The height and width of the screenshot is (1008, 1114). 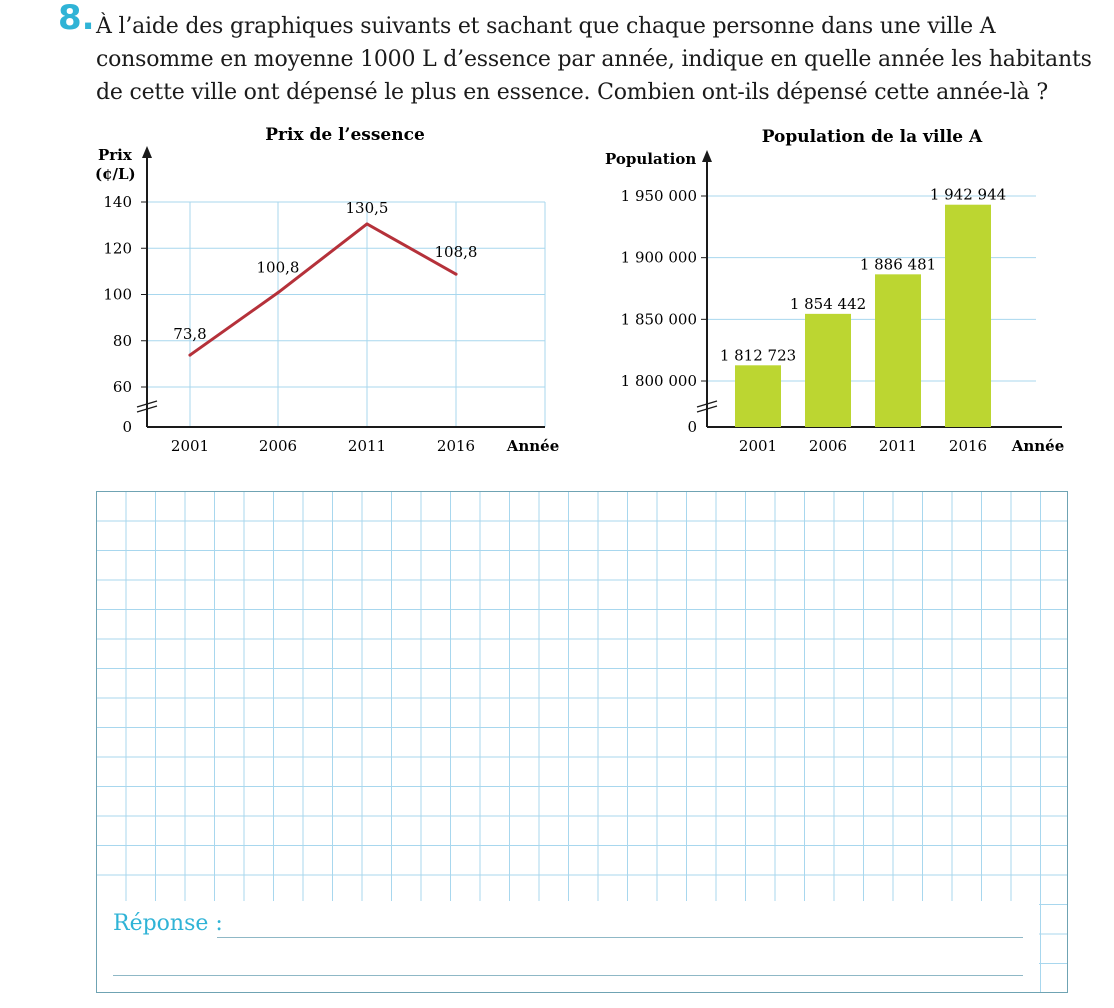 I want to click on line-chart-x-tick-label: 2006, so click(x=278, y=446).